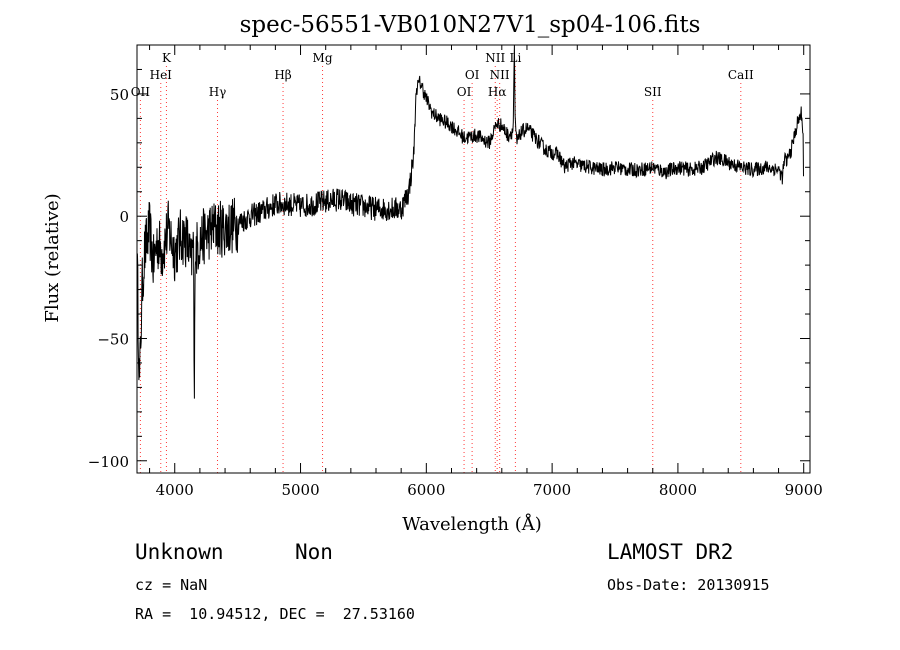 The width and height of the screenshot is (900, 650). I want to click on y-tick-label: −100, so click(108, 462).